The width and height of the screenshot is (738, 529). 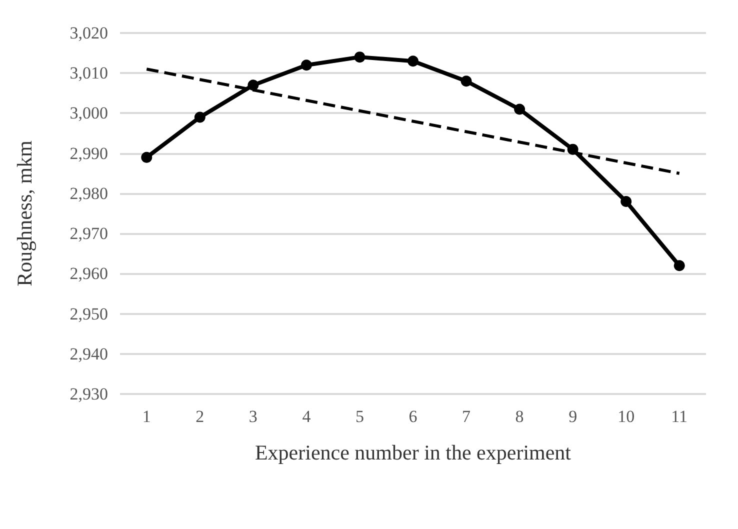 I want to click on x-tick-label: 10, so click(x=626, y=416).